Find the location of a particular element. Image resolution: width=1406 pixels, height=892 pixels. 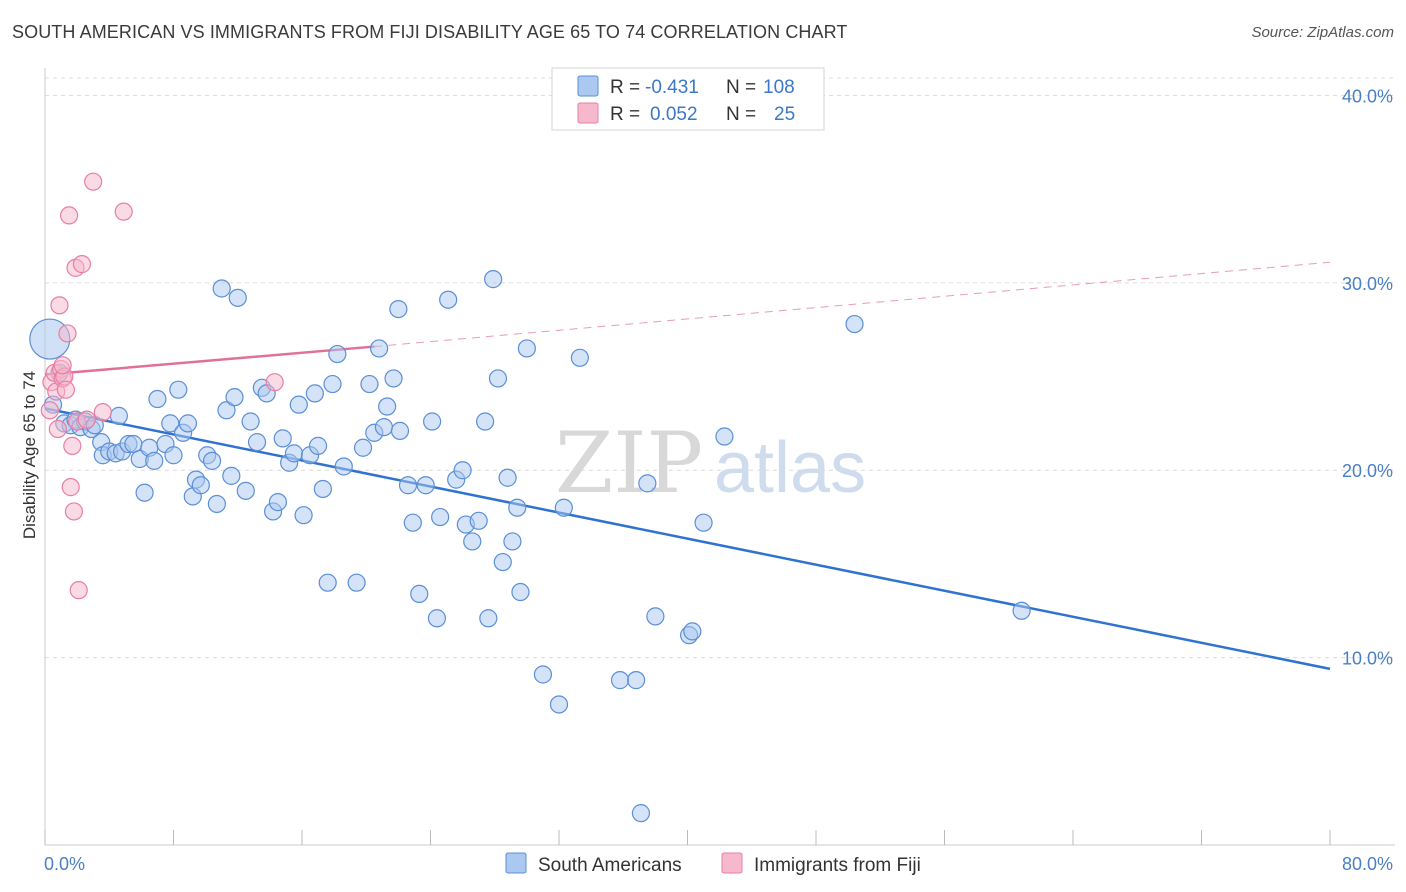

top-legend: R = -0.431 N = 108 R = 0.052 N = 25 is located at coordinates (688, 99).